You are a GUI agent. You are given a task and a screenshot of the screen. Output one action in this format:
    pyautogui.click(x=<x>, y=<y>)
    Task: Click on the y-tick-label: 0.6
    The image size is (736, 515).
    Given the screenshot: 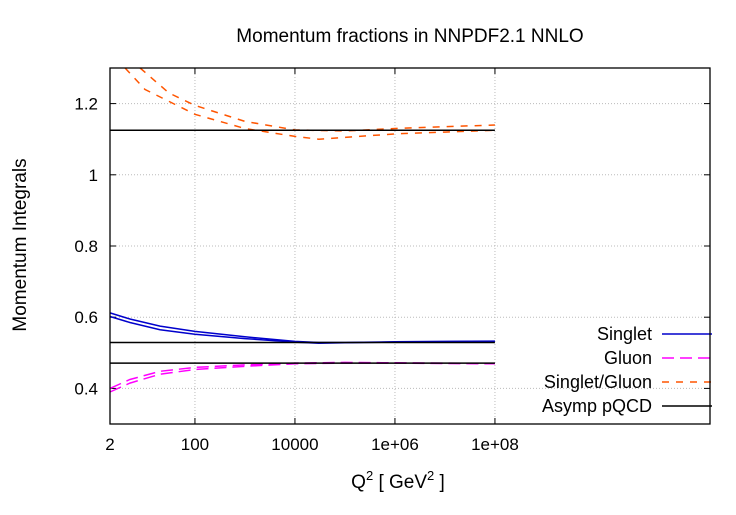 What is the action you would take?
    pyautogui.click(x=86, y=317)
    